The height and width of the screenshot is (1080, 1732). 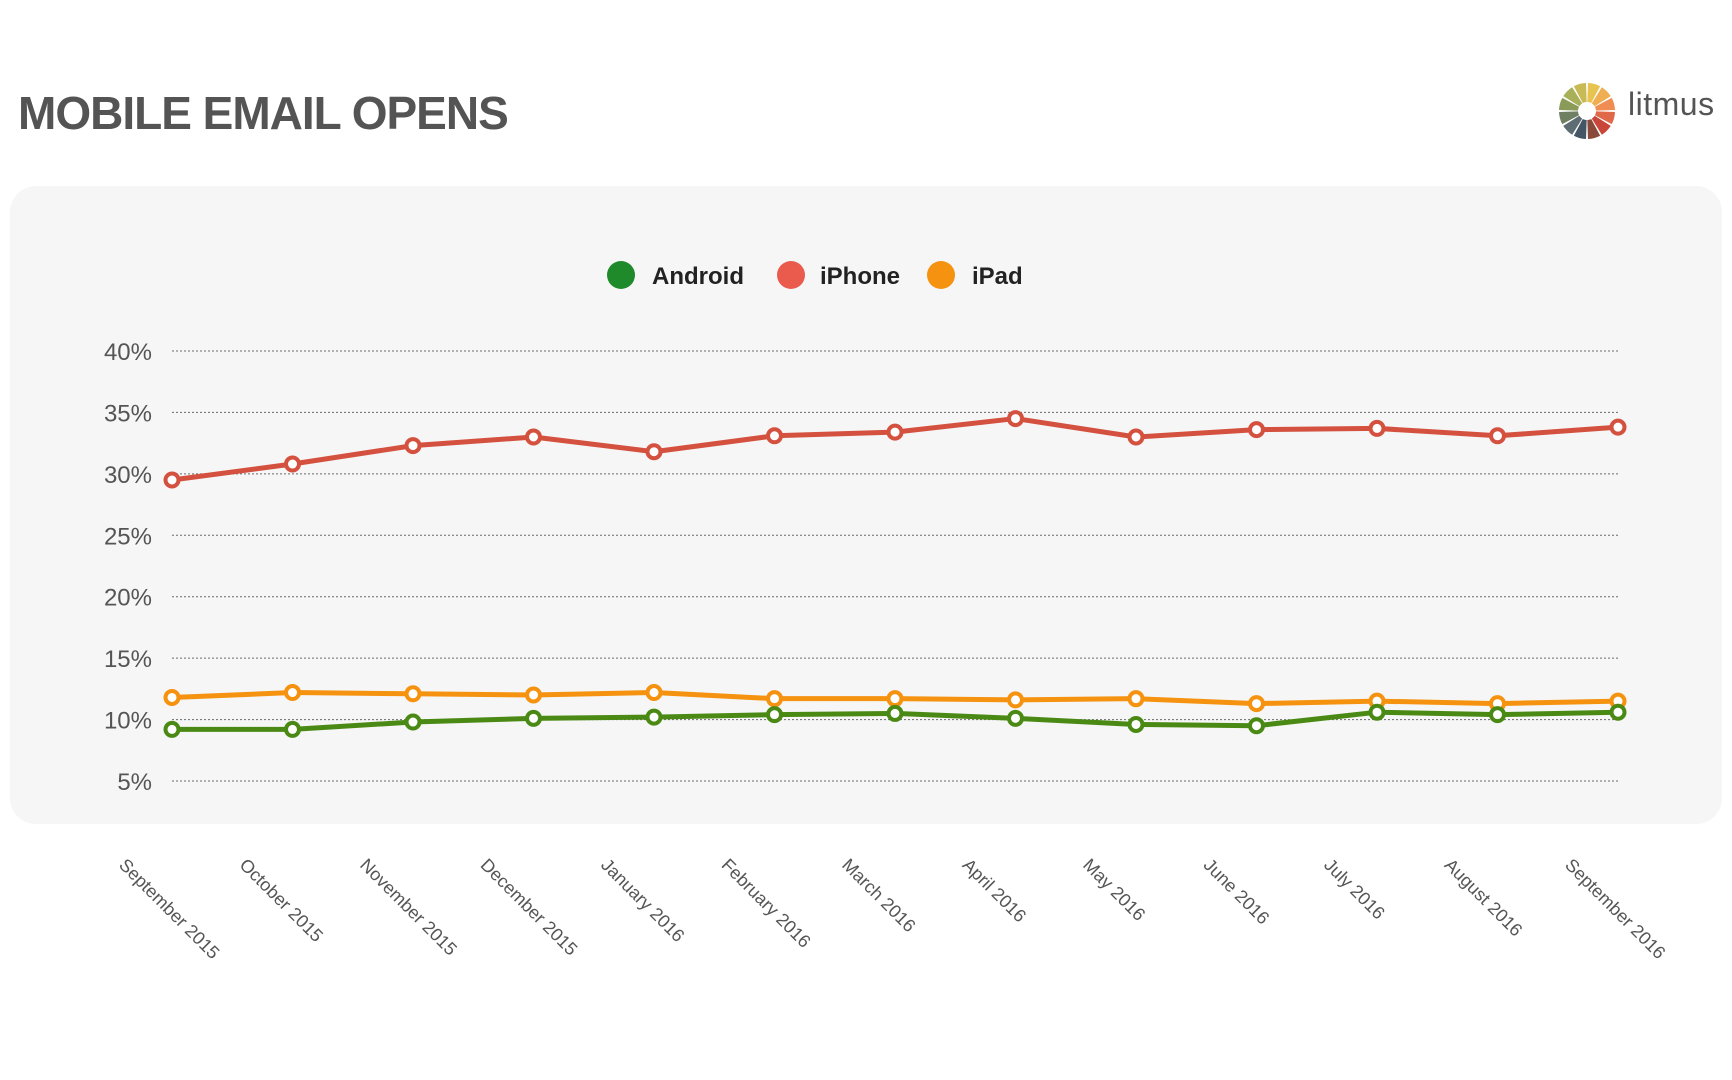 What do you see at coordinates (1615, 909) in the screenshot?
I see `x-tick-label: September 2016` at bounding box center [1615, 909].